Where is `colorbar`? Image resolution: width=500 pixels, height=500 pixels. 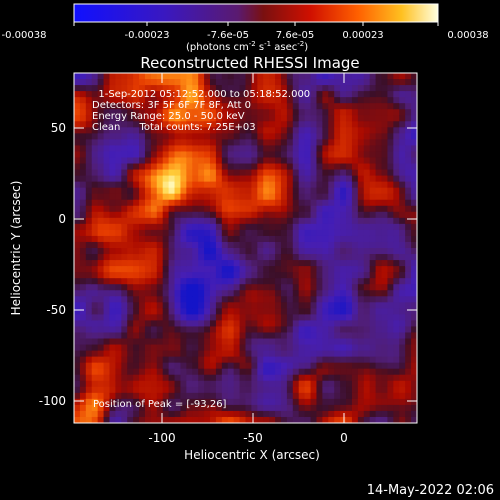 colorbar is located at coordinates (256, 13).